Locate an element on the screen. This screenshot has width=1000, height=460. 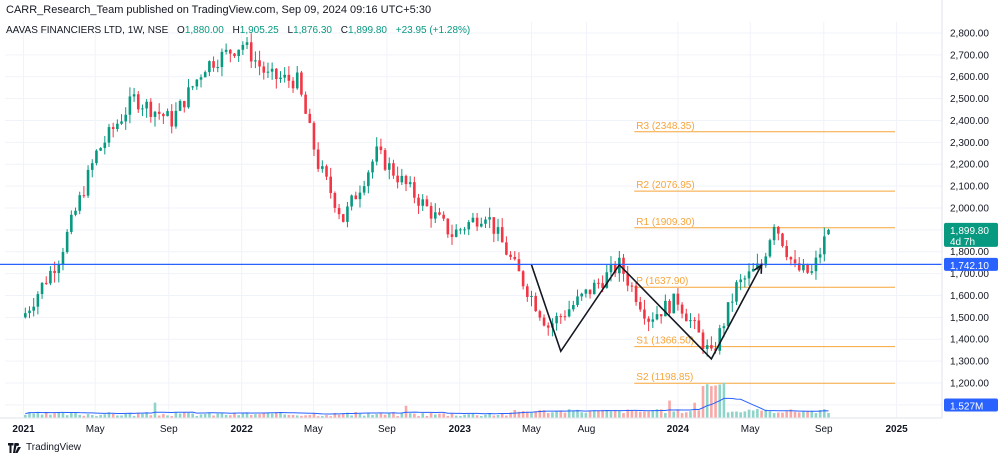
price-tick-label: 2,200.00 is located at coordinates (969, 165).